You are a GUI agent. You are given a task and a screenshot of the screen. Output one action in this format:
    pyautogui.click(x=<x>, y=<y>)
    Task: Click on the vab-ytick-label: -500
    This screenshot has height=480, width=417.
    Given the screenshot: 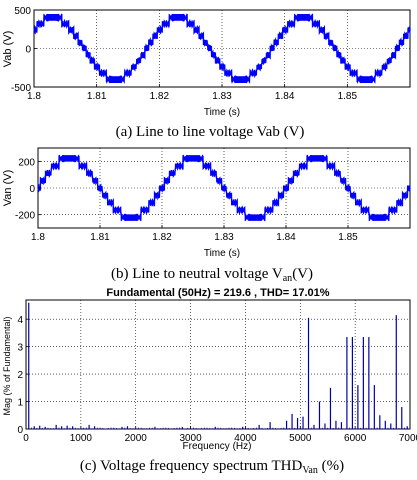 What is the action you would take?
    pyautogui.click(x=21, y=88)
    